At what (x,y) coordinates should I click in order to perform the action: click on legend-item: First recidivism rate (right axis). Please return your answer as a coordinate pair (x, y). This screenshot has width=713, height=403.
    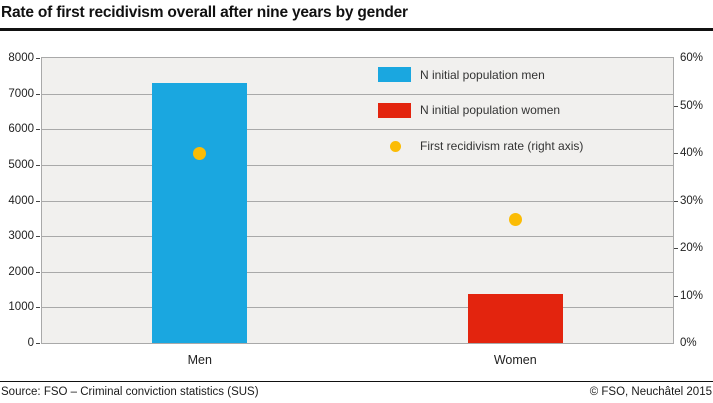
    Looking at the image, I should click on (523, 146).